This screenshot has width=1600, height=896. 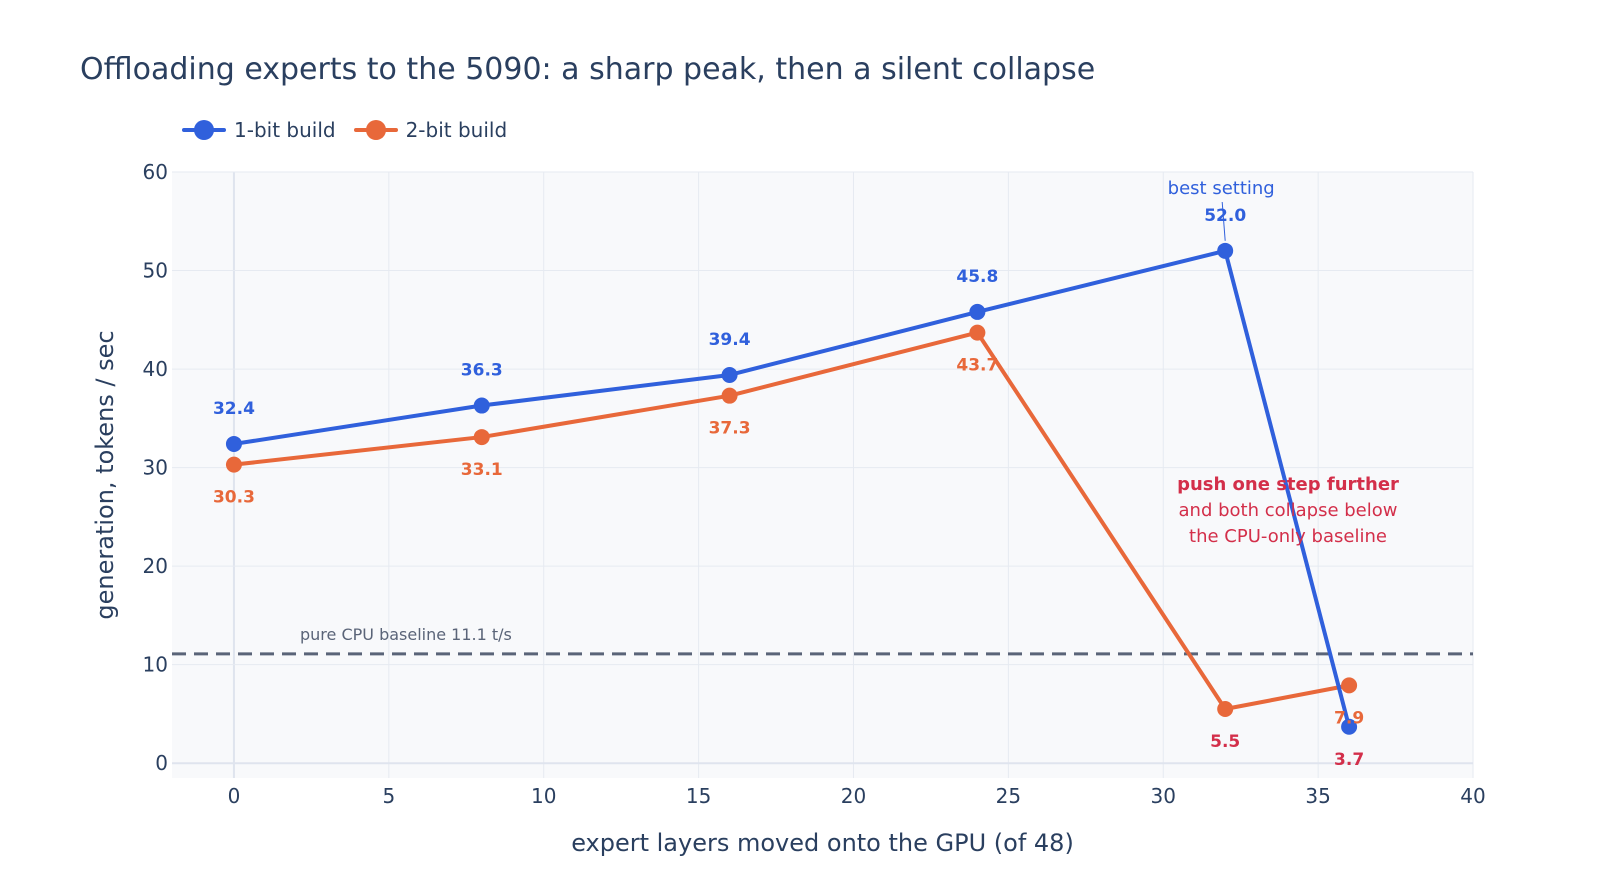 I want to click on data-label-1bit: 39.4, so click(x=730, y=340).